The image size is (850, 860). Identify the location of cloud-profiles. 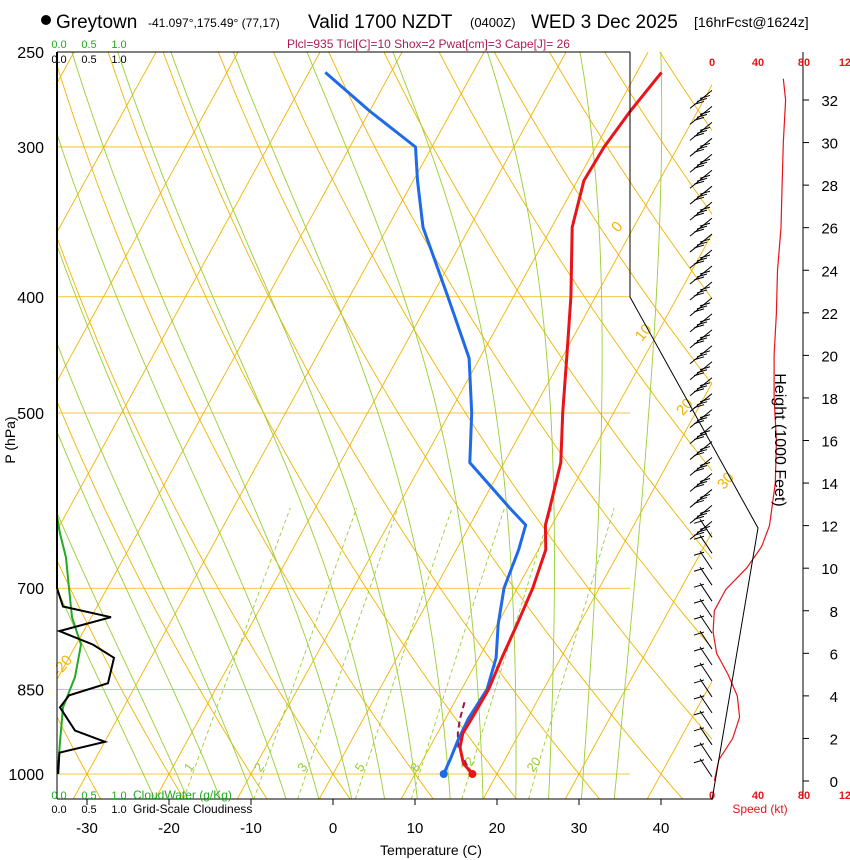
(86, 413).